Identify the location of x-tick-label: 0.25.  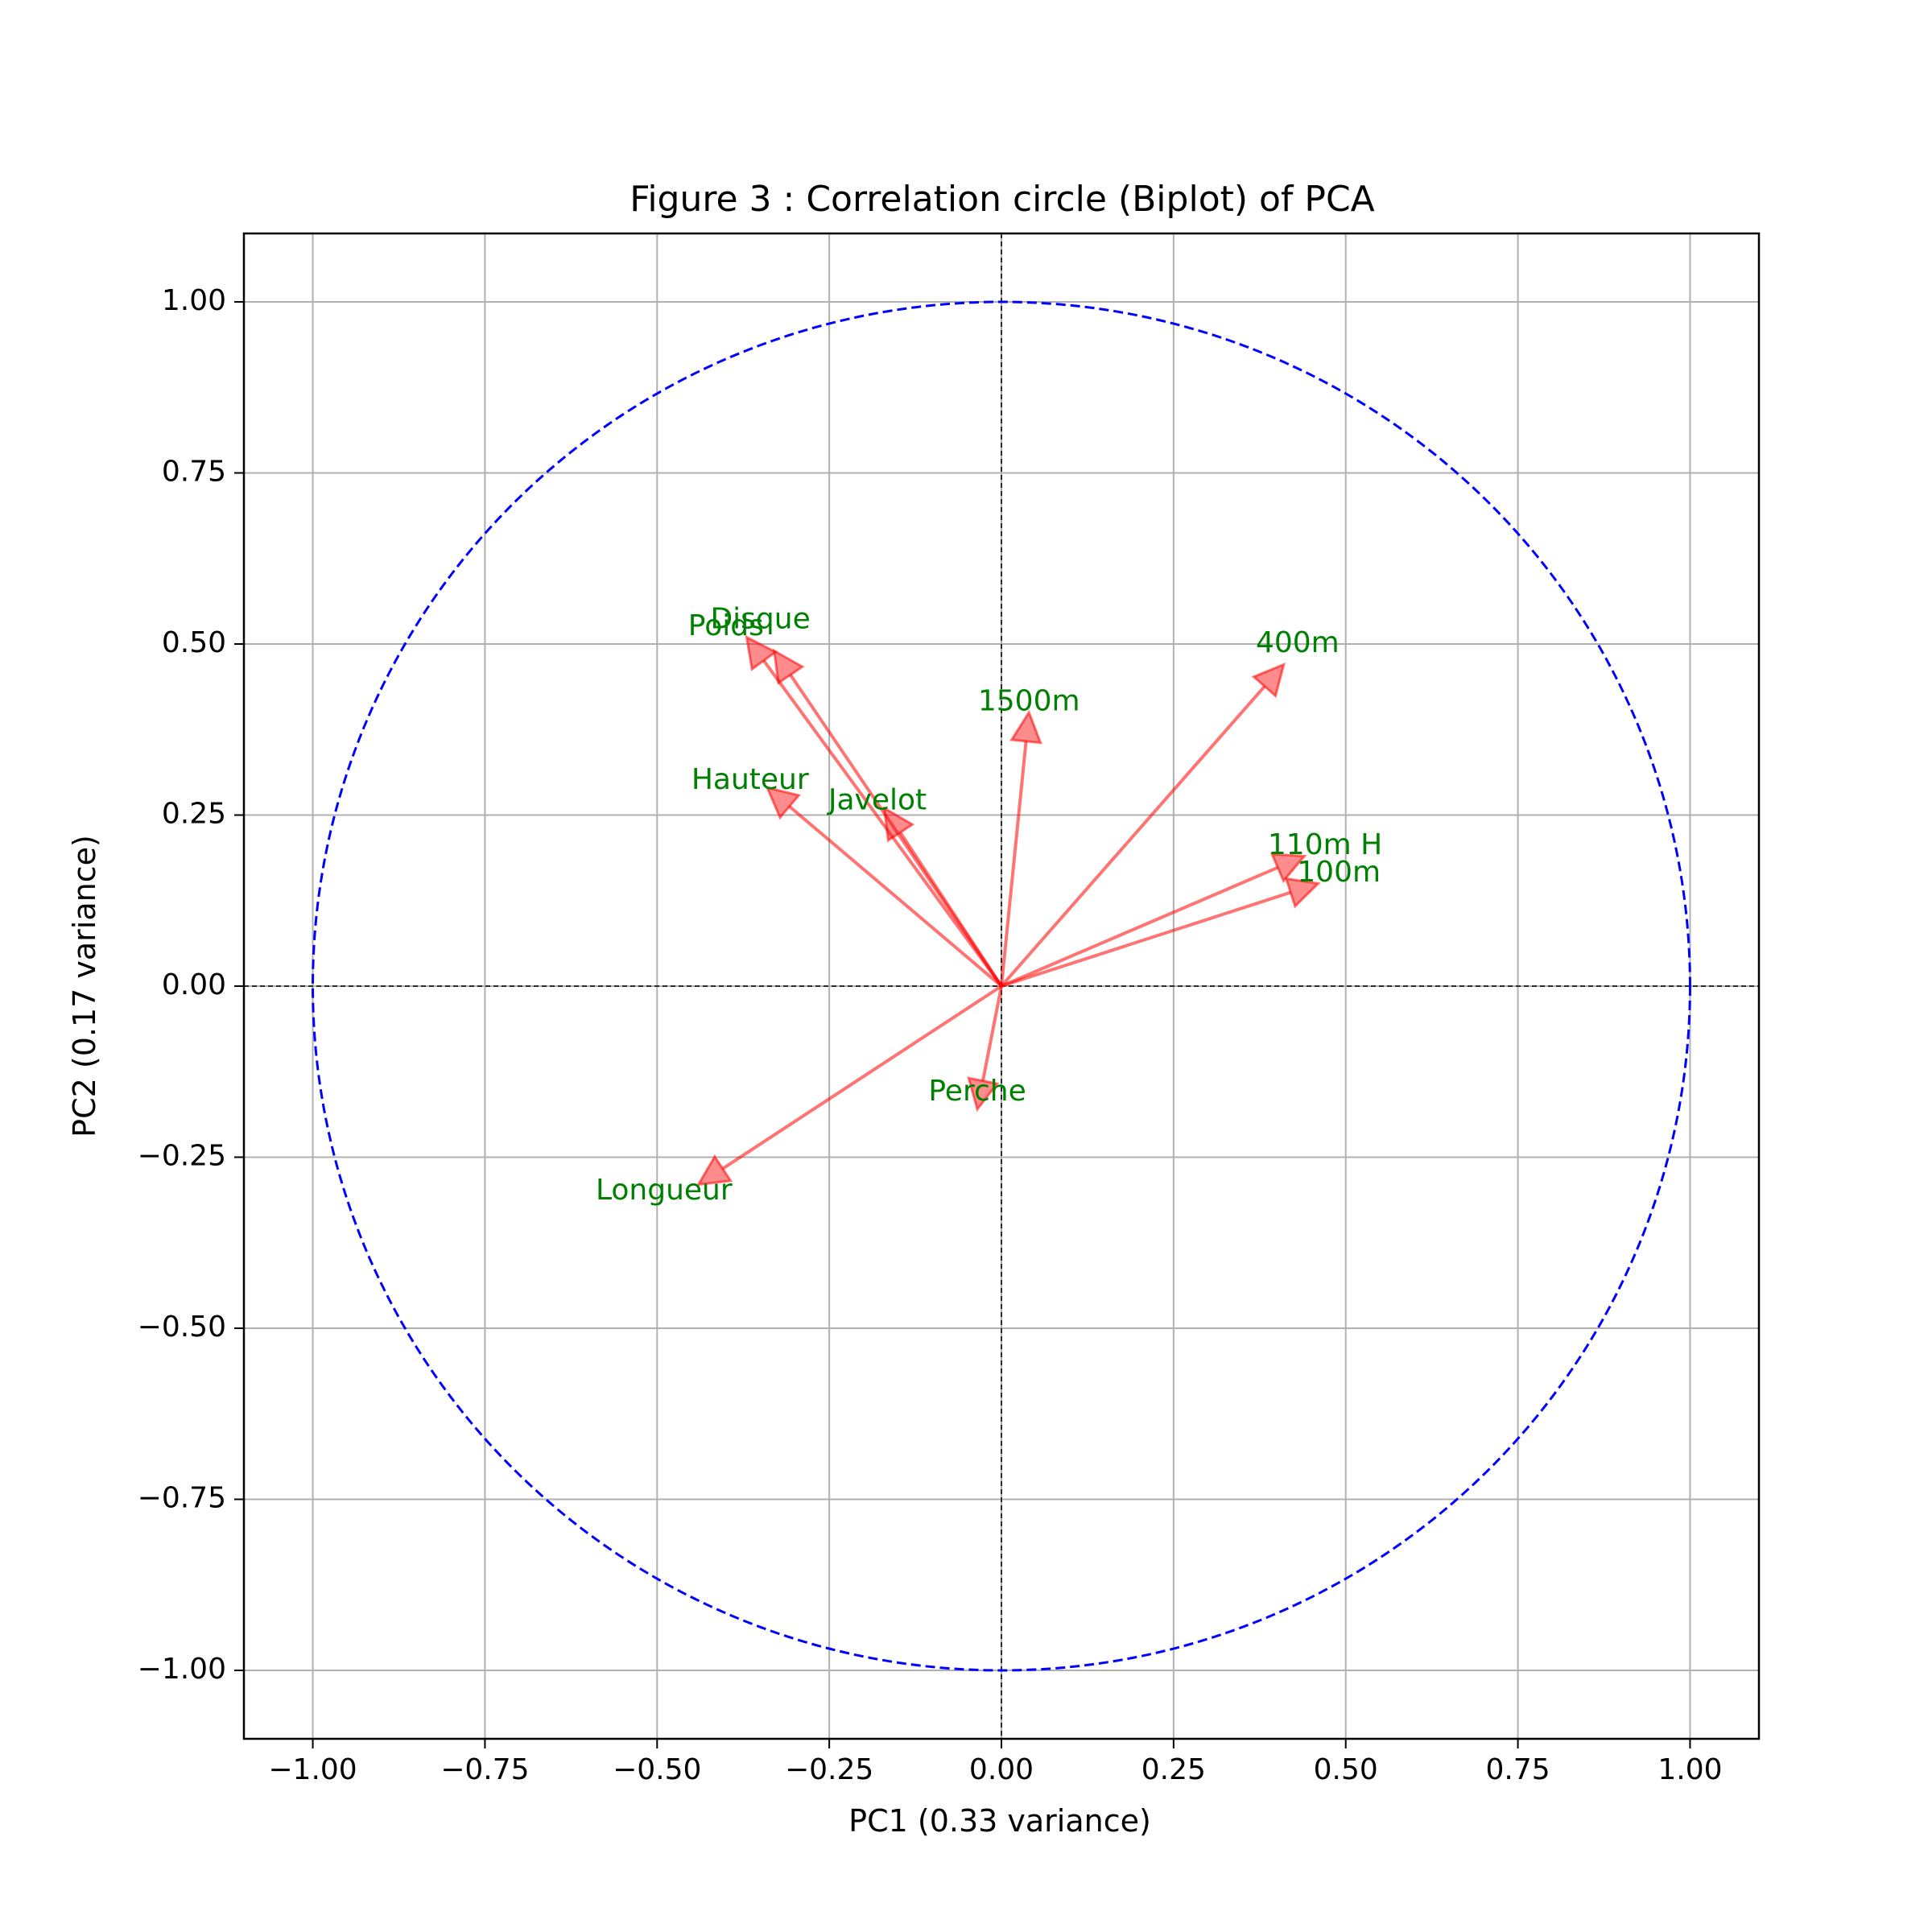
(1173, 1770).